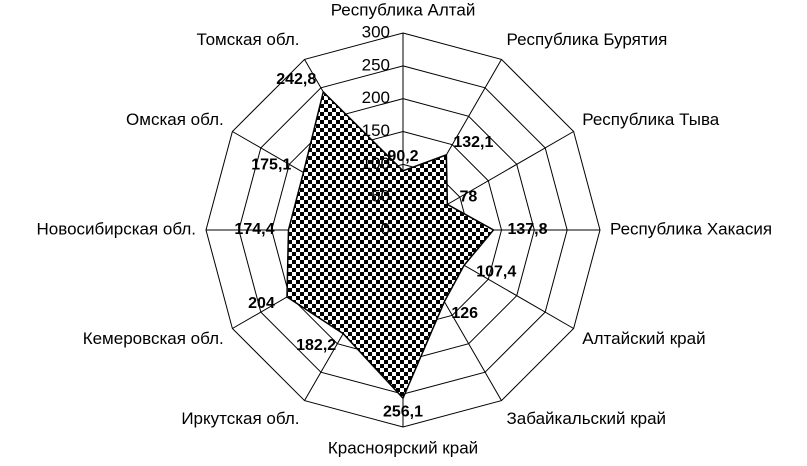  What do you see at coordinates (527, 229) in the screenshot?
I see `value-label: 137,8` at bounding box center [527, 229].